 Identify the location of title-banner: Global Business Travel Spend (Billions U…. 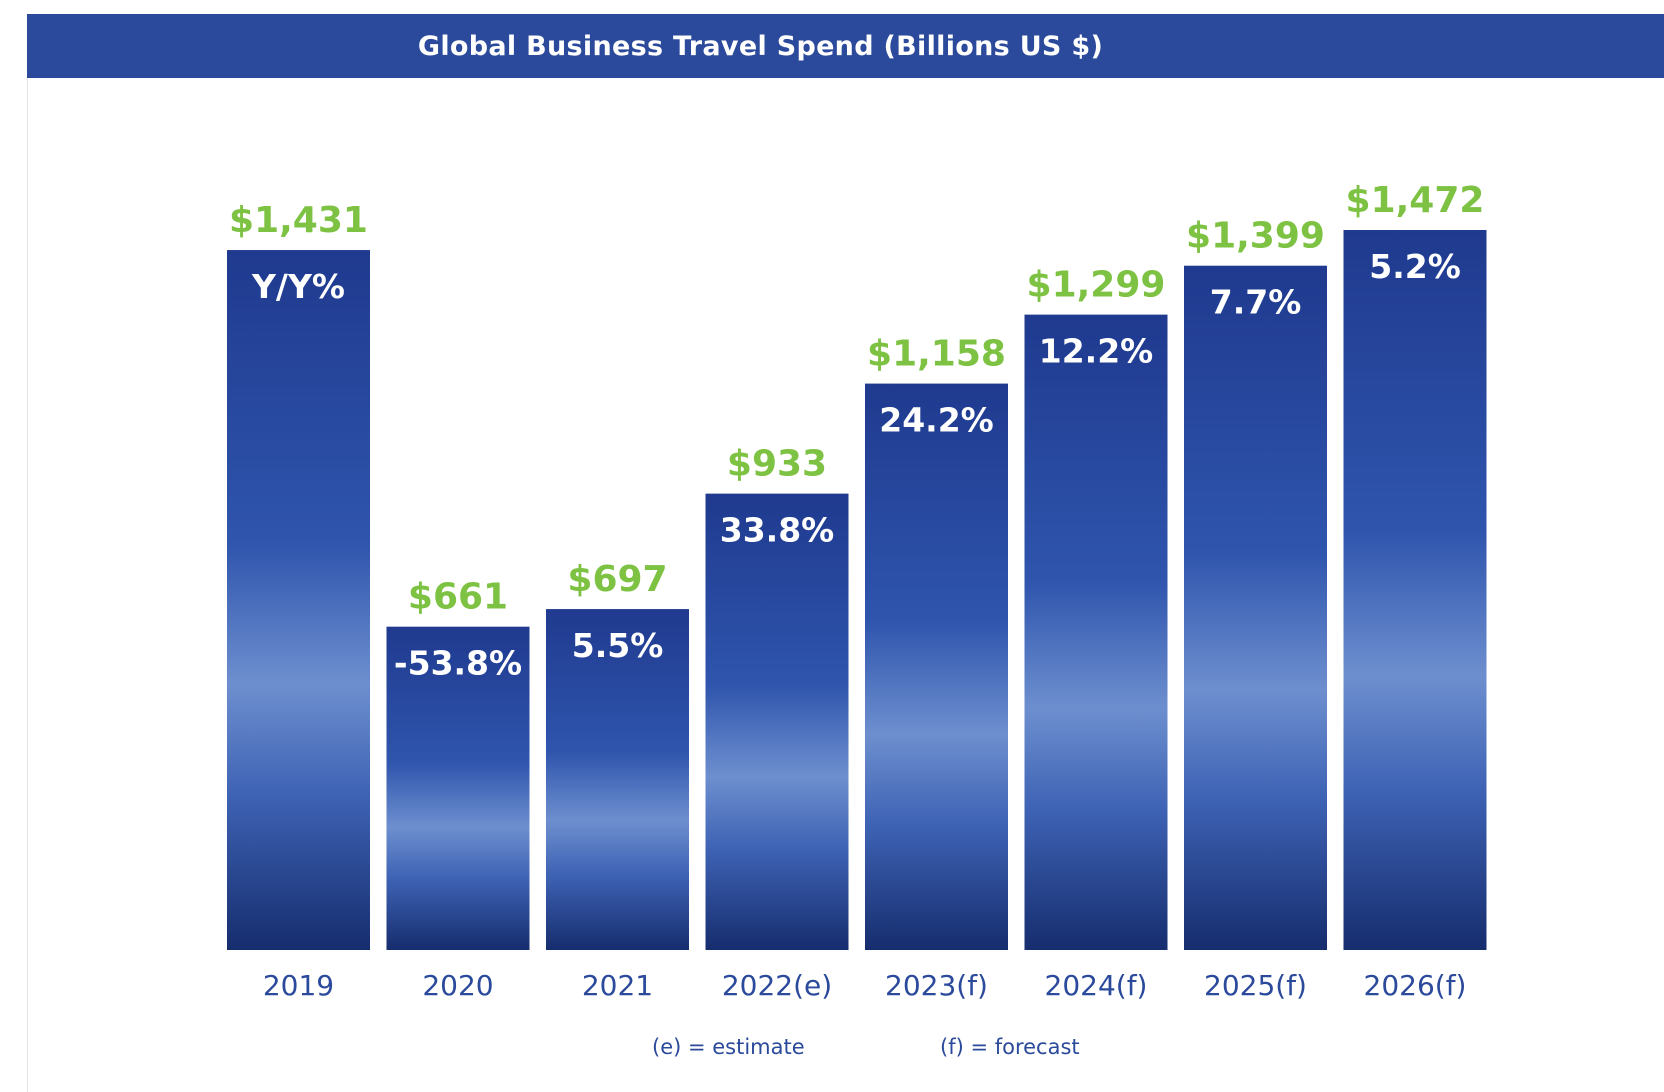
(845, 46).